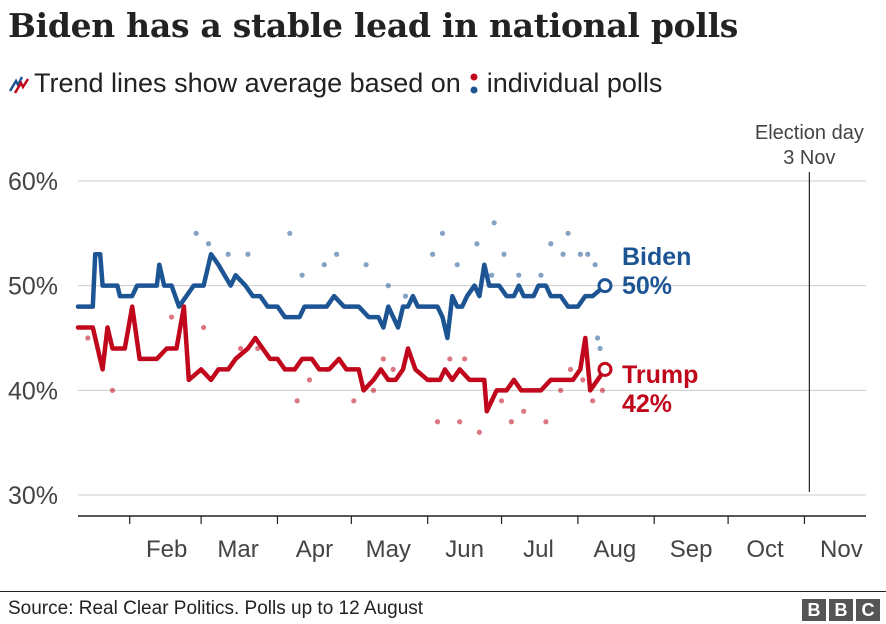 Image resolution: width=886 pixels, height=624 pixels. I want to click on x-tick-label: Oct, so click(765, 549).